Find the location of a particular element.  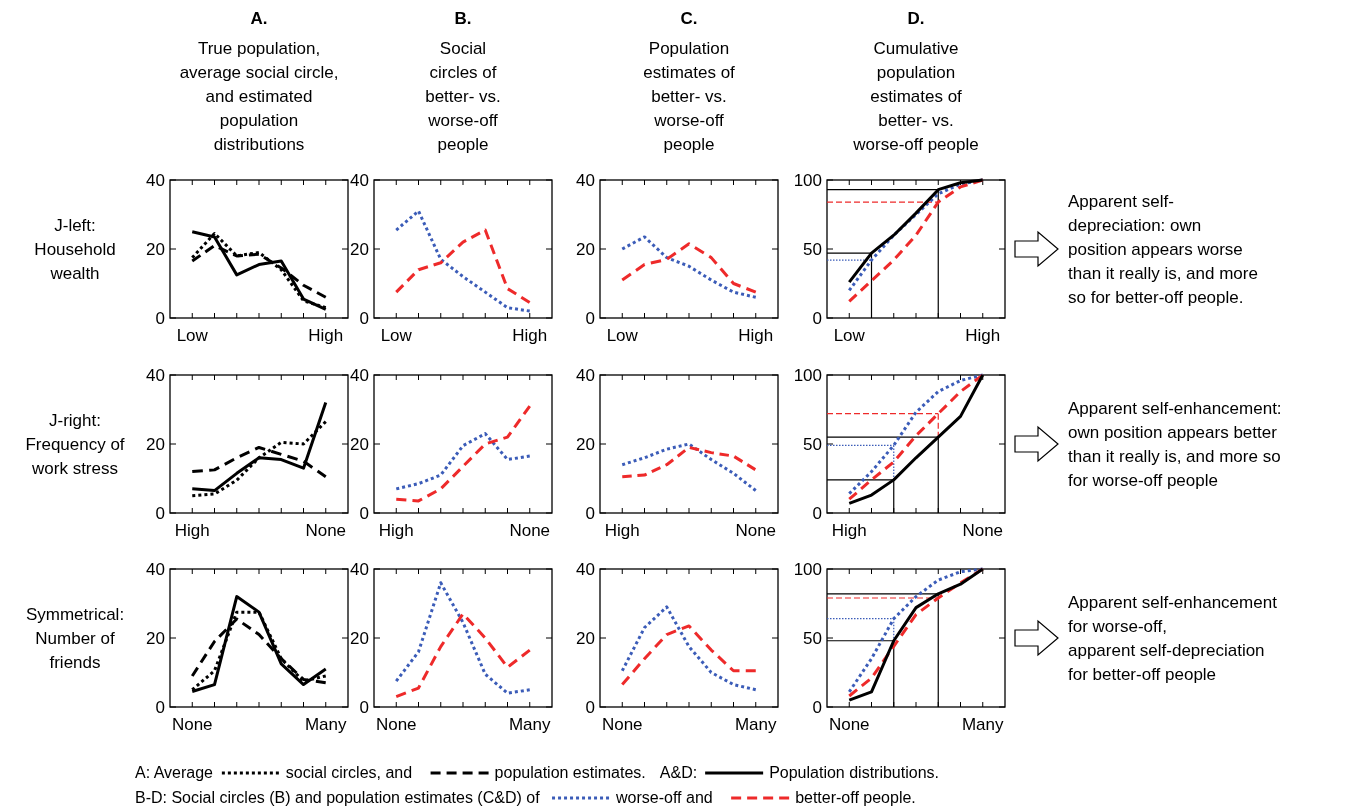

y-axis-title: J-left: Household wealth is located at coordinates (75, 249).